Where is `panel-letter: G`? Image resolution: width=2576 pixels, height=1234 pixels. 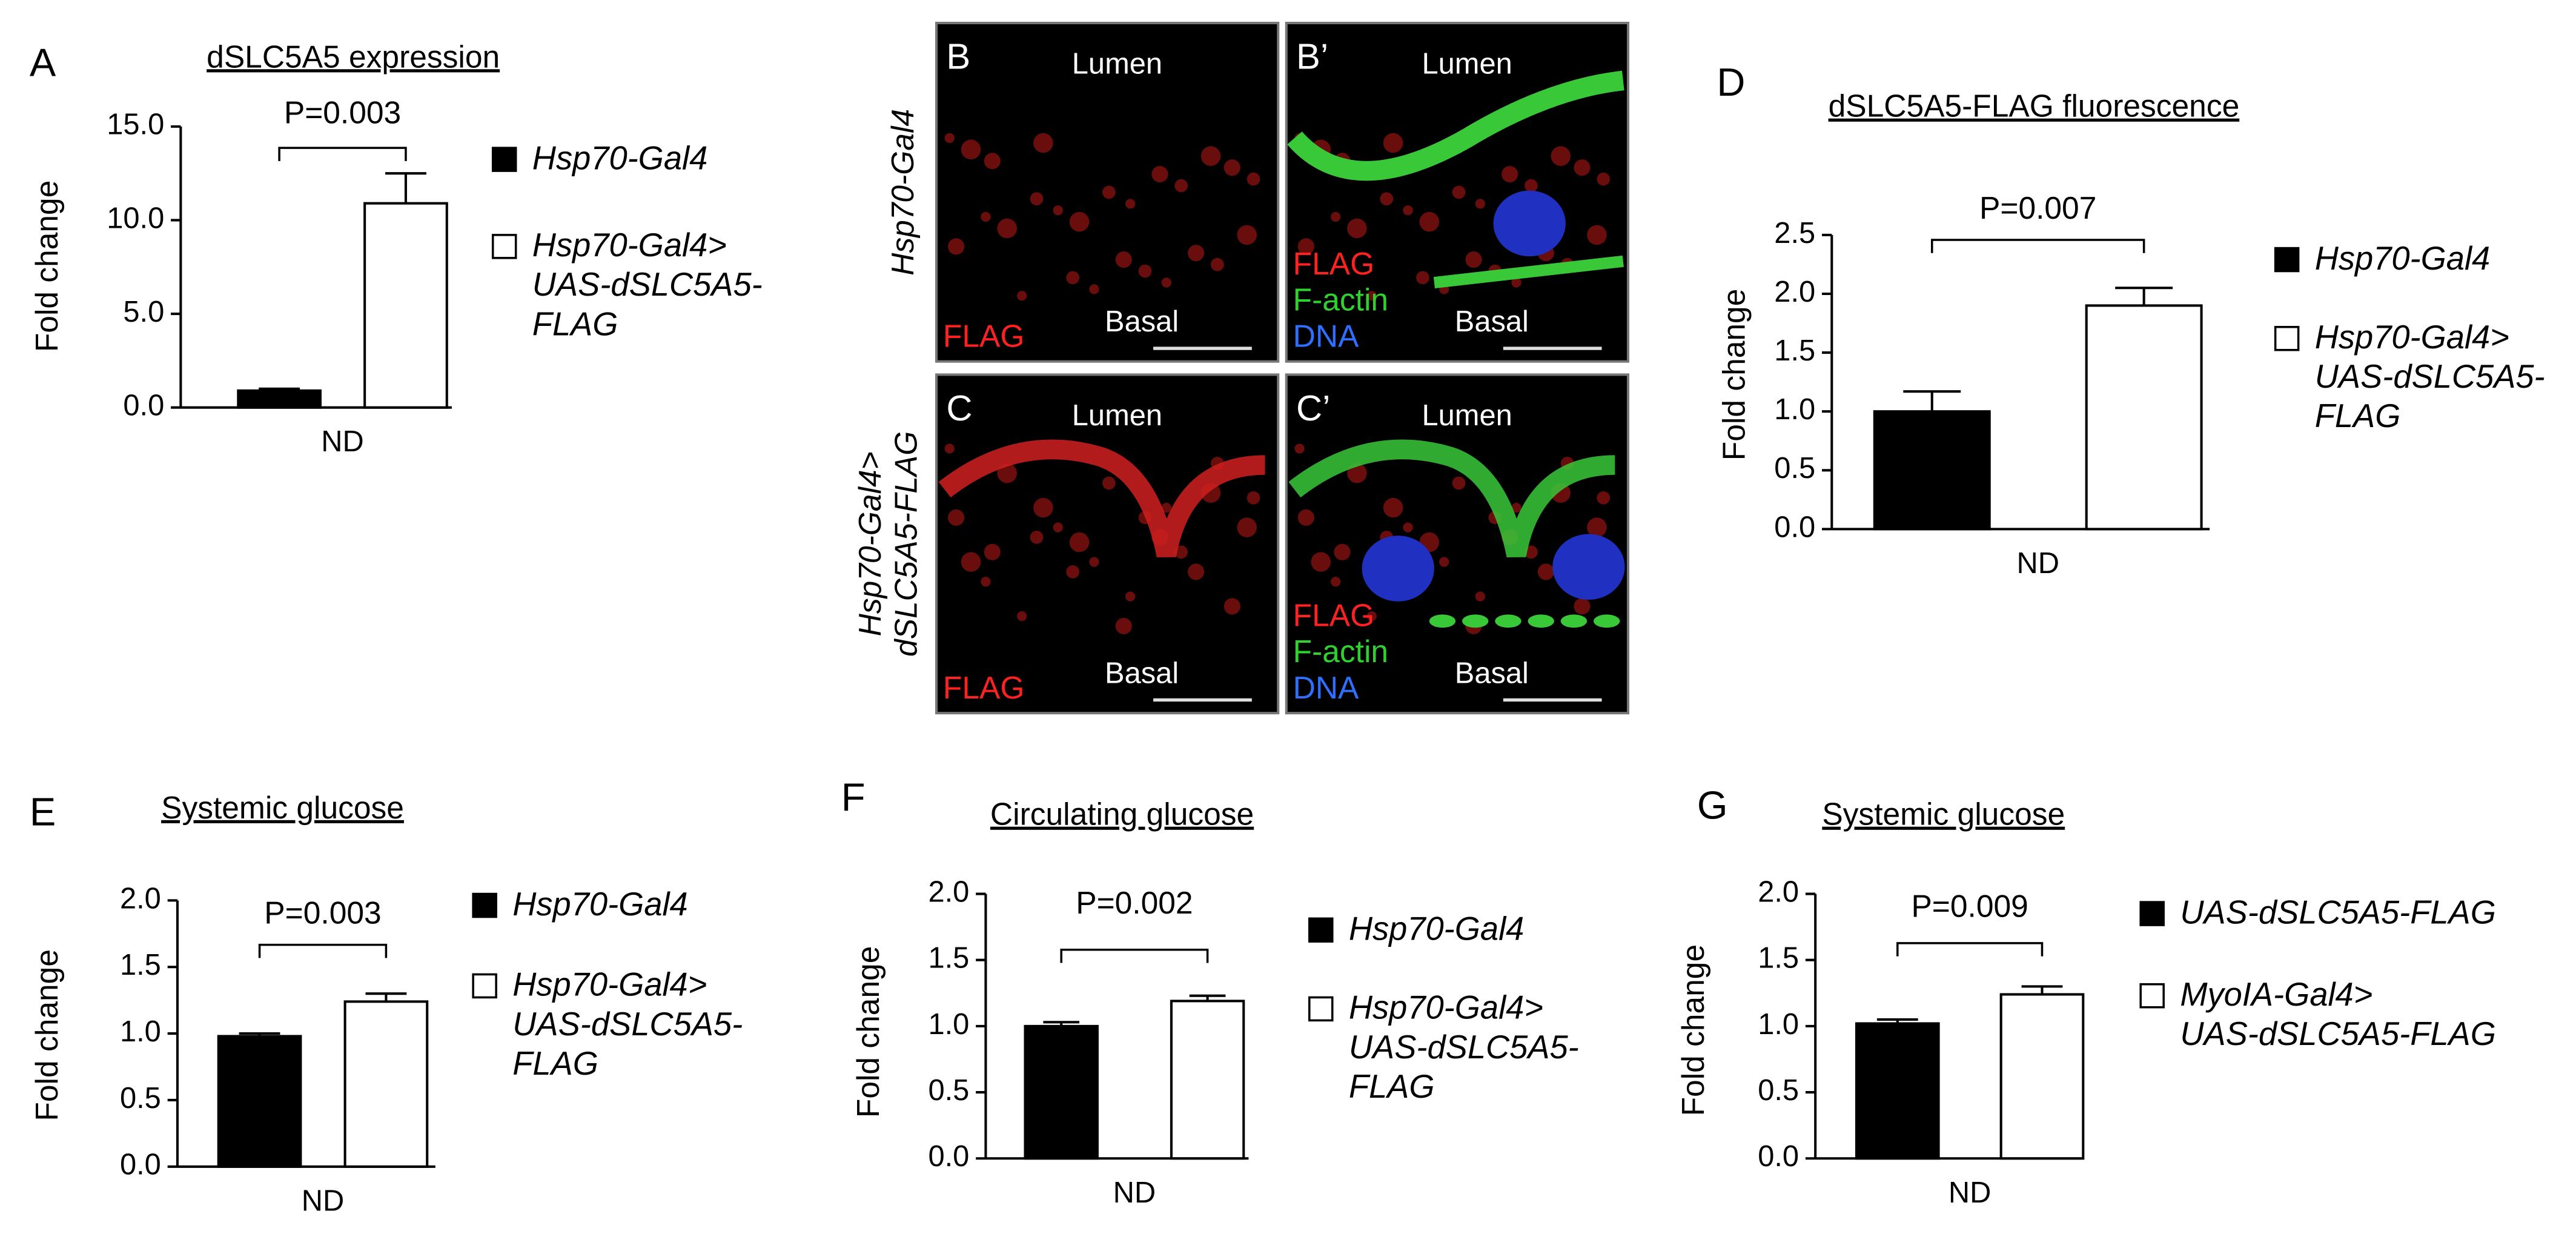
panel-letter: G is located at coordinates (1712, 805).